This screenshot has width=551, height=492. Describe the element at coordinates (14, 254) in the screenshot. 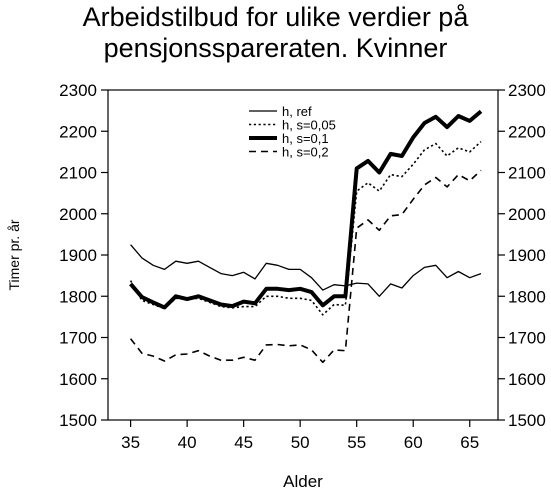

I see `y-axis-title: Timer pr. år` at that location.